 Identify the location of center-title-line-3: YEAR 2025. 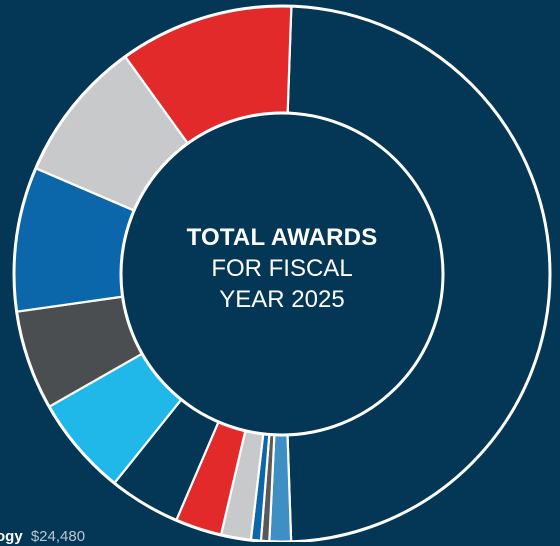
(282, 299).